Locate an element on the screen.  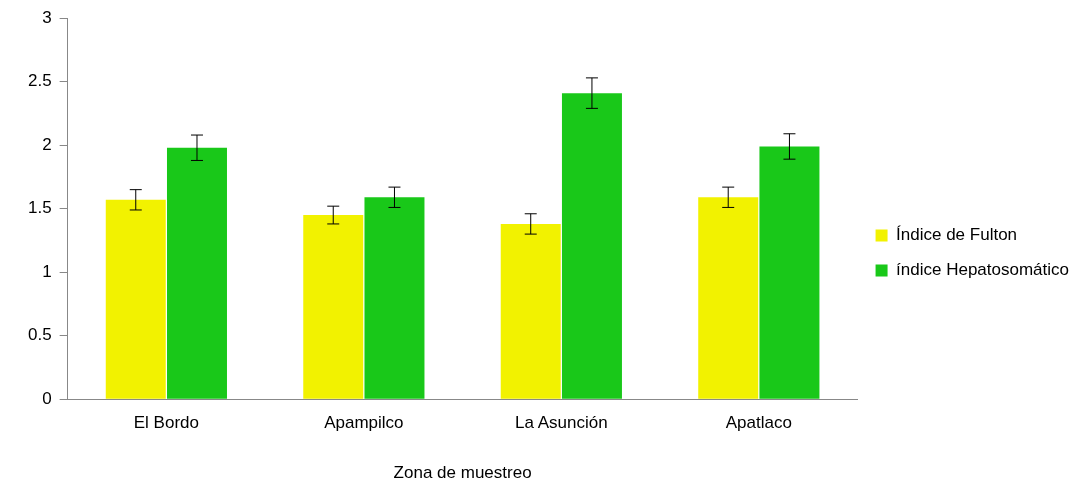
y-tick-label: 0 is located at coordinates (47, 398).